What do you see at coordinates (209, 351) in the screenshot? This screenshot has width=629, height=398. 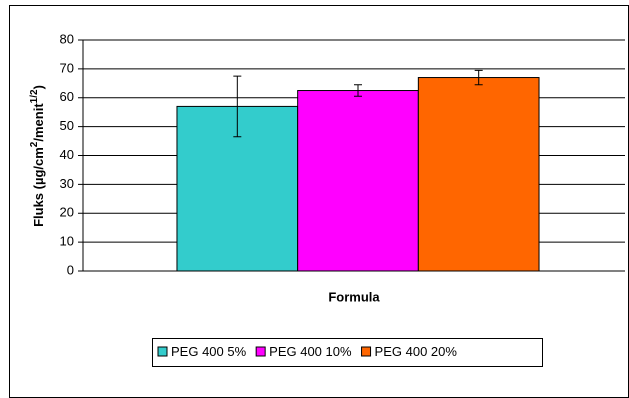 I see `legend-label: PEG 400 5%` at bounding box center [209, 351].